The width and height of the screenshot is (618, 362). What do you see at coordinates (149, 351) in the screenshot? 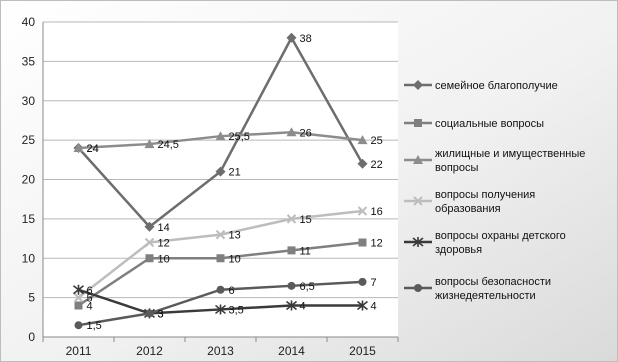
I see `x-tick-label: 2012` at bounding box center [149, 351].